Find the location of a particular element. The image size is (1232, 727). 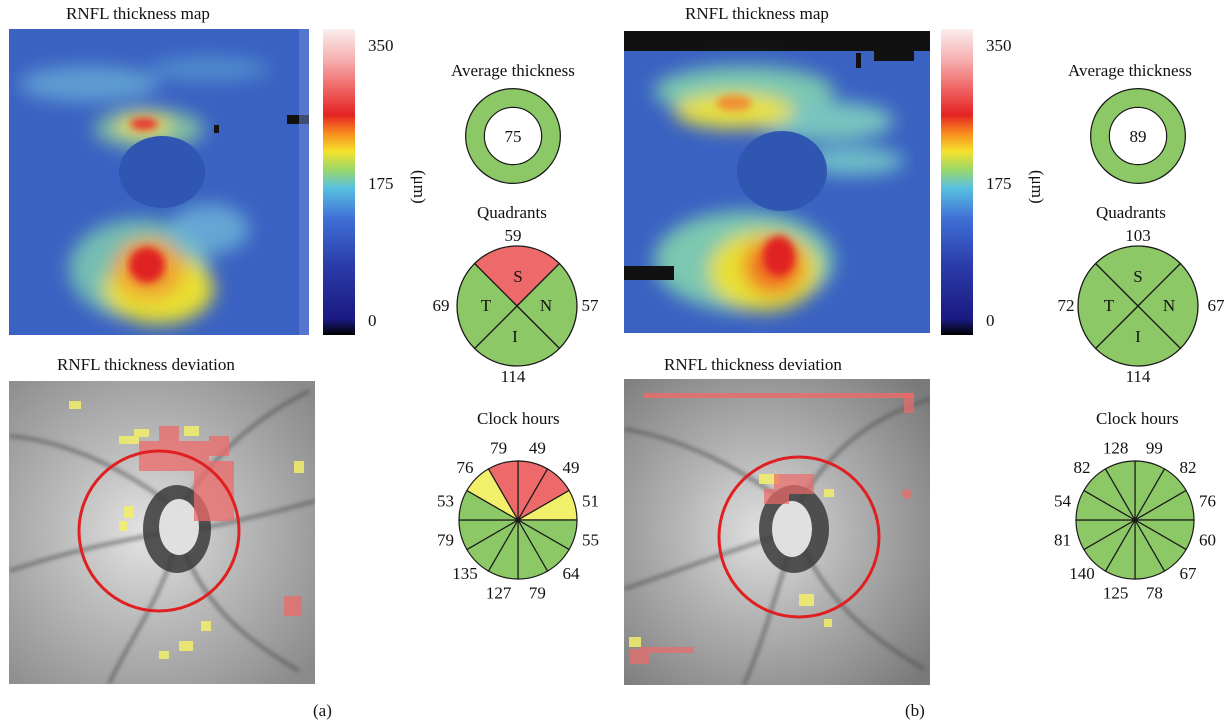

panel-b-color-scale is located at coordinates (957, 182).